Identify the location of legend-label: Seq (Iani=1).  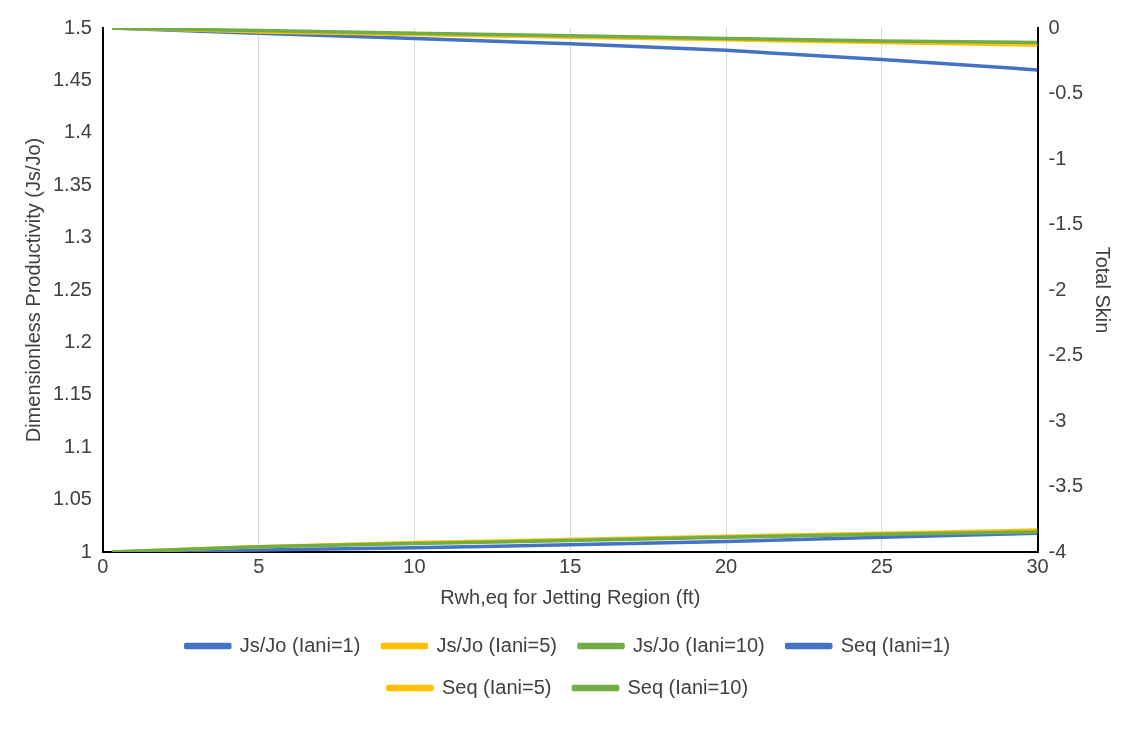
(895, 644).